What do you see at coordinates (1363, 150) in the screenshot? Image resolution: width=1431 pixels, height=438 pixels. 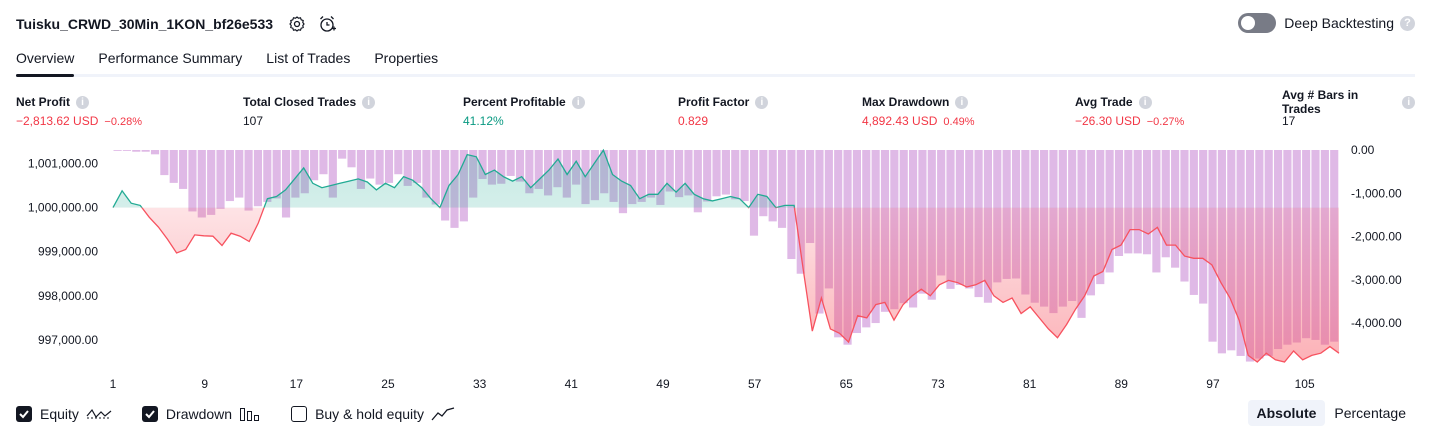 I see `right-tick-label: 0.00` at bounding box center [1363, 150].